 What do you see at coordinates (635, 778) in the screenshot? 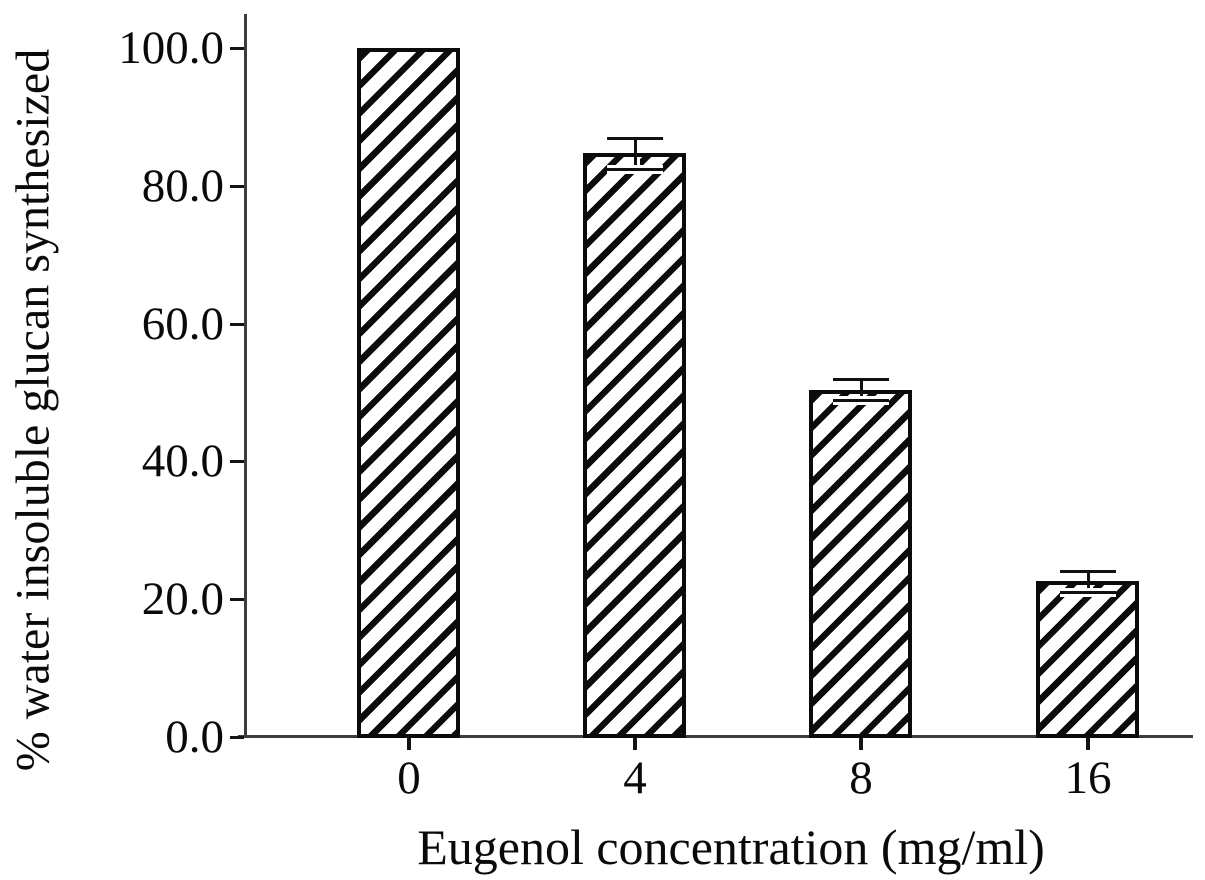
I see `x-tick-label: 4` at bounding box center [635, 778].